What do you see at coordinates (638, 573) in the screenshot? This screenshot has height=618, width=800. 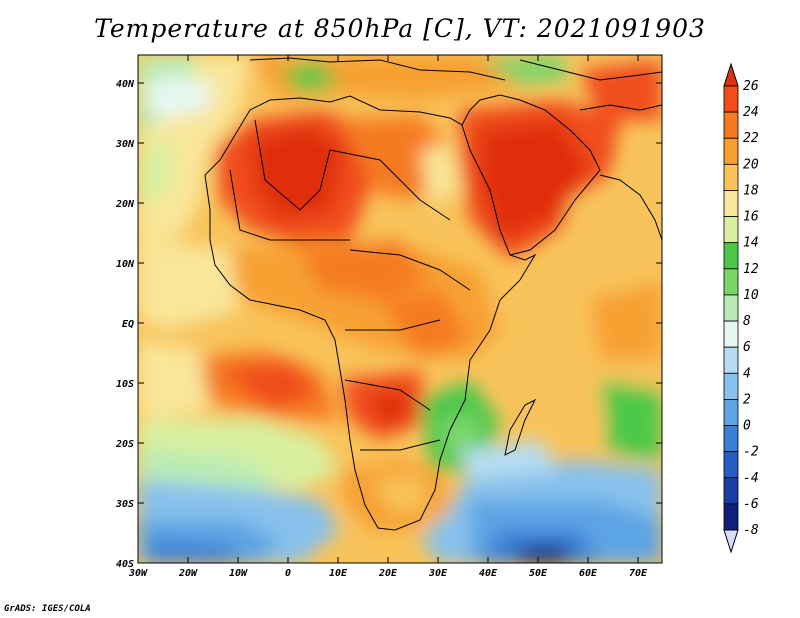 I see `lon-tick-label: 70E` at bounding box center [638, 573].